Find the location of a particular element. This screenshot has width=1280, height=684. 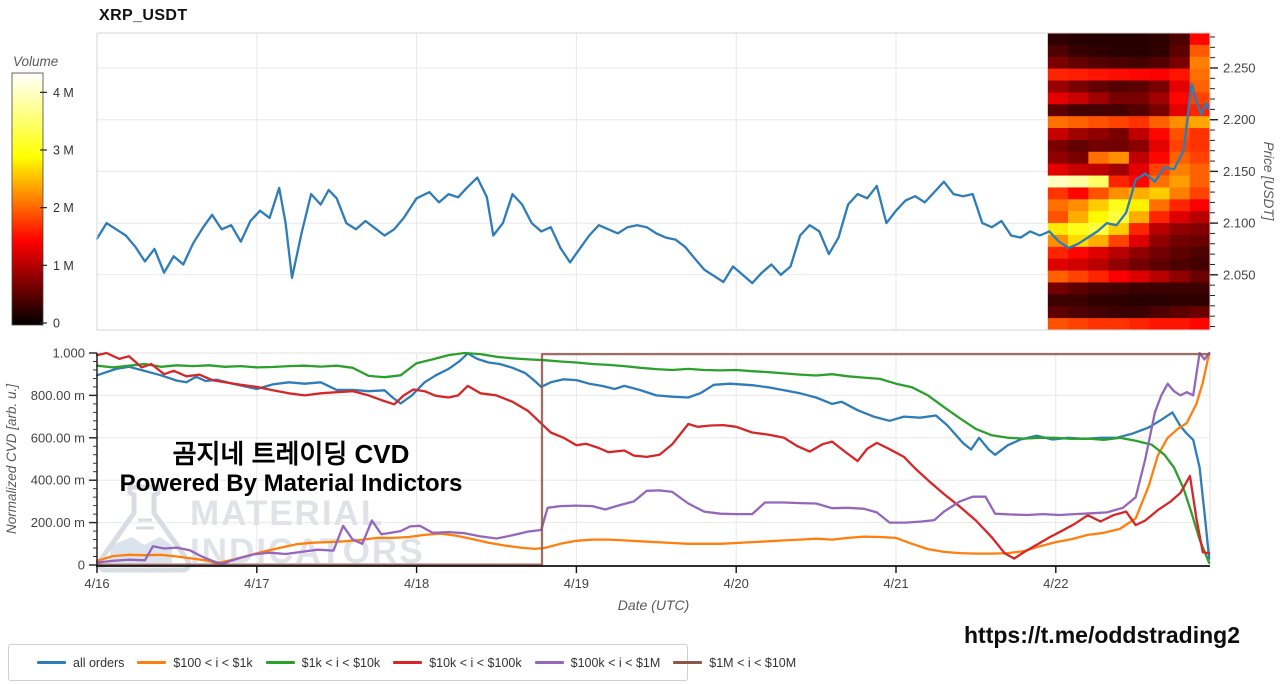

date-axis: 4/16 4/17 4/18 4/19 4/20 4/21 4/22 is located at coordinates (647, 578).